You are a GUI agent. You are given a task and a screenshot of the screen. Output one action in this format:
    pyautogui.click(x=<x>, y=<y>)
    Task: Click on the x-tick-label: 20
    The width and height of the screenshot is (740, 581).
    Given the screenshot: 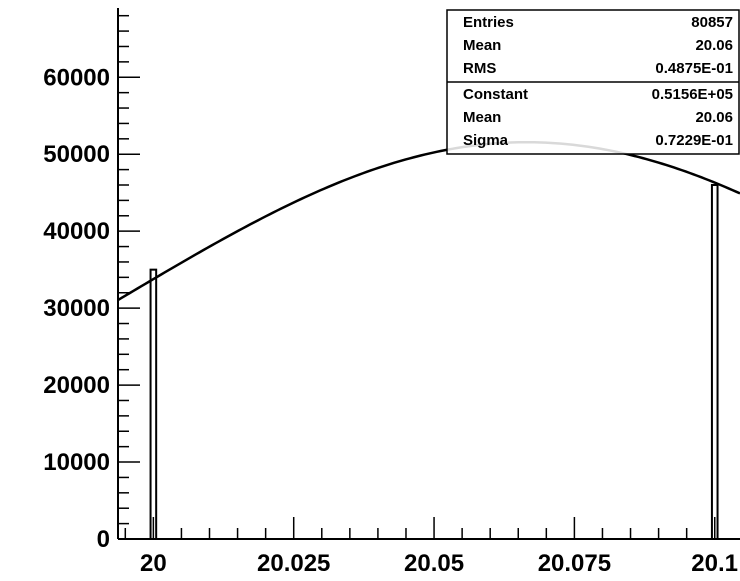 What is the action you would take?
    pyautogui.click(x=153, y=563)
    